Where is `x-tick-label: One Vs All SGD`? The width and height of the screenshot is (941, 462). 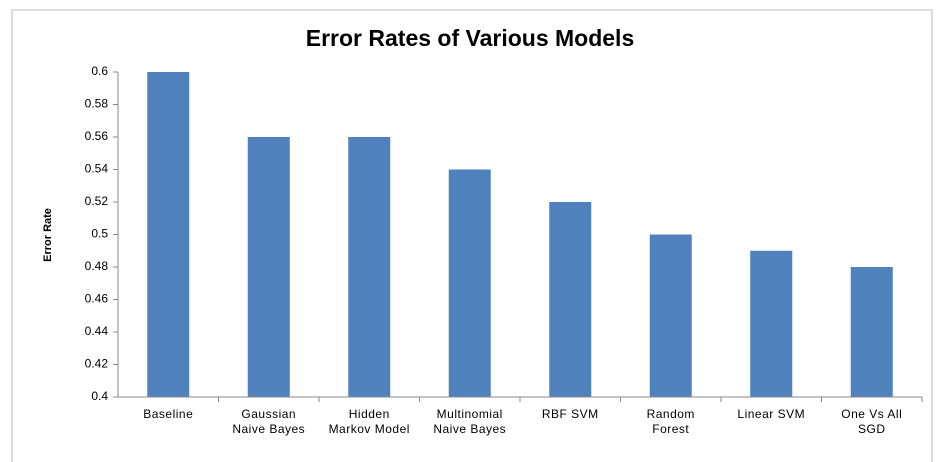 x-tick-label: One Vs All SGD is located at coordinates (872, 421).